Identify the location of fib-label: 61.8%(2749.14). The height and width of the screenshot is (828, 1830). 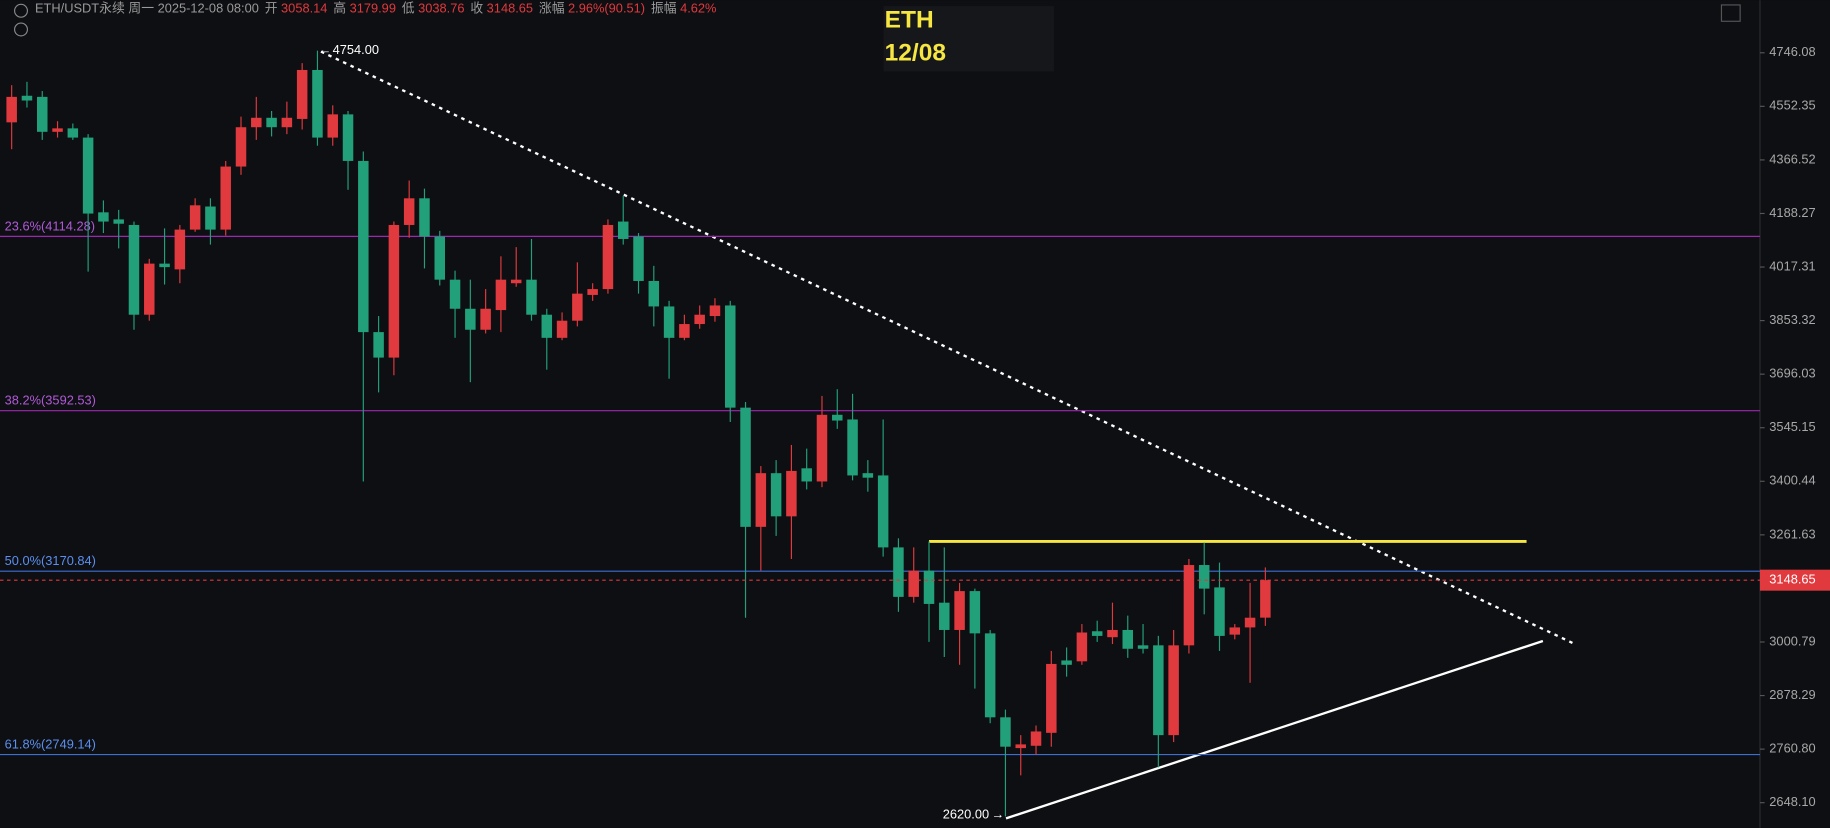
(50, 744).